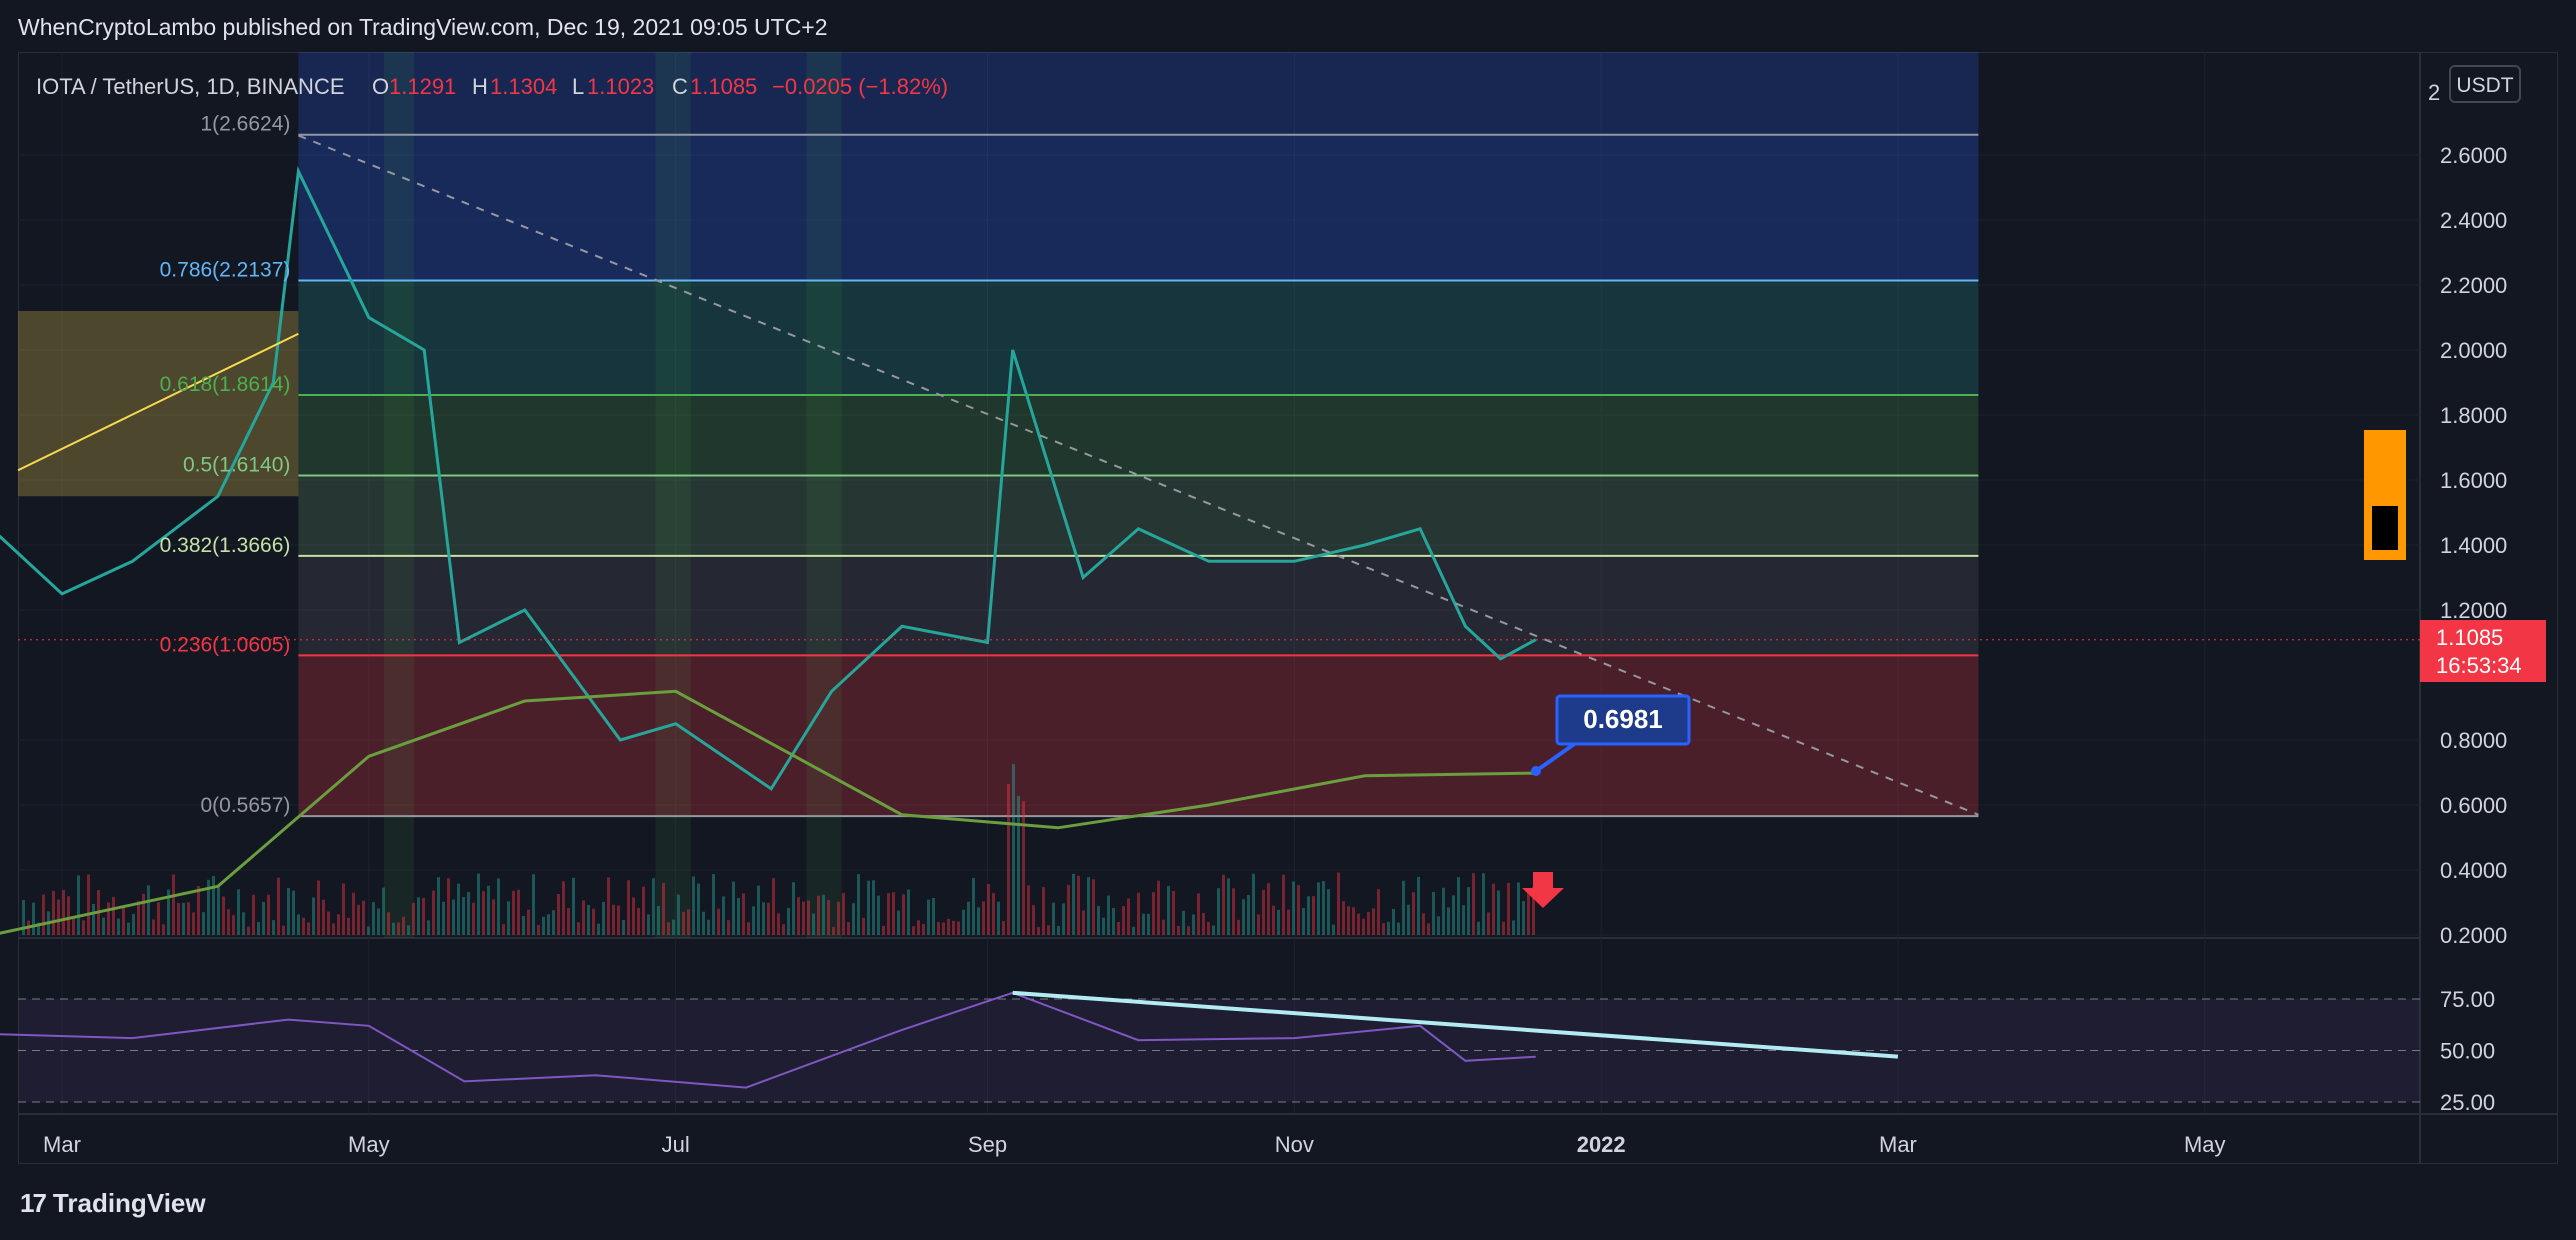 This screenshot has height=1240, width=2576. Describe the element at coordinates (620, 86) in the screenshot. I see `low-value: 1.1023` at that location.